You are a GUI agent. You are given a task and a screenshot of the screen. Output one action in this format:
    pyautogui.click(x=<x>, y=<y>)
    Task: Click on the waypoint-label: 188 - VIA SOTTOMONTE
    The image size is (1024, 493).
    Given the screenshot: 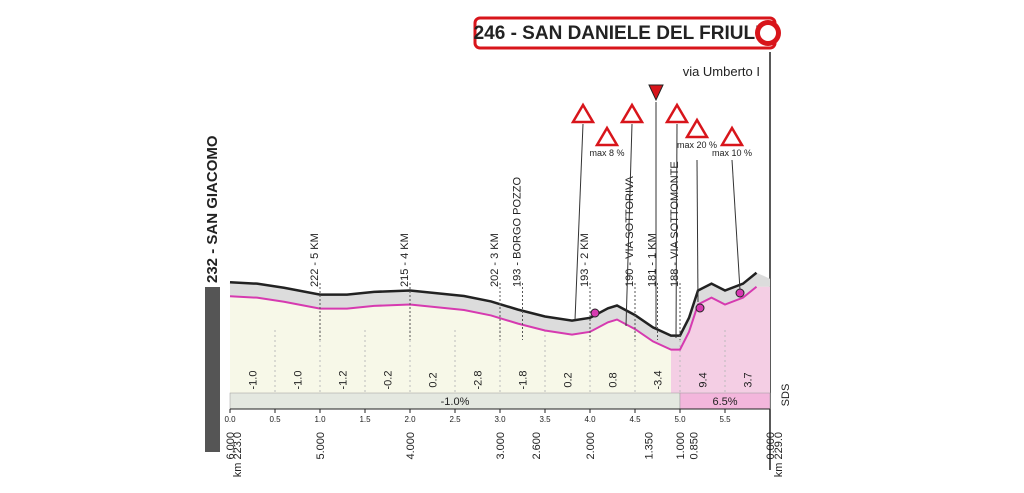 What is the action you would take?
    pyautogui.click(x=675, y=224)
    